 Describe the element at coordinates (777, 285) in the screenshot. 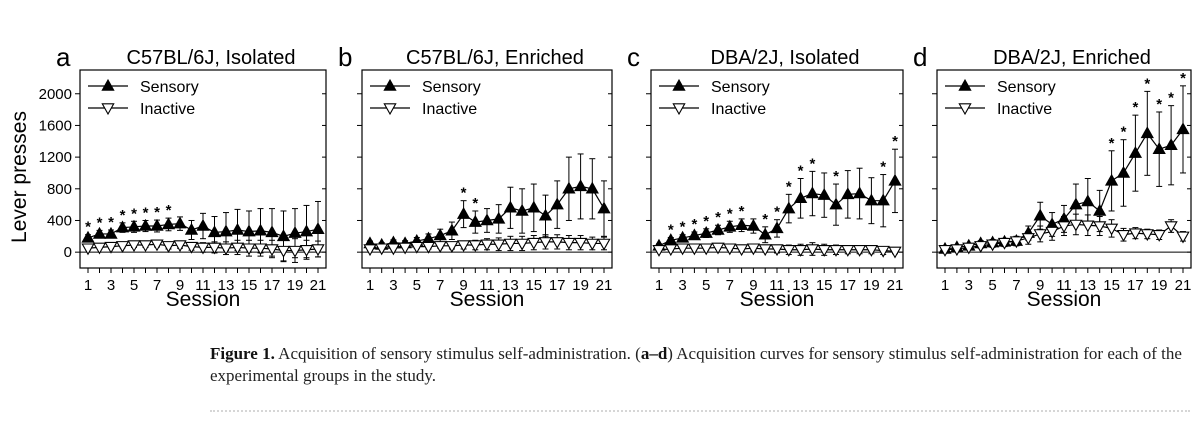

I see `x-tick-label: 11` at that location.